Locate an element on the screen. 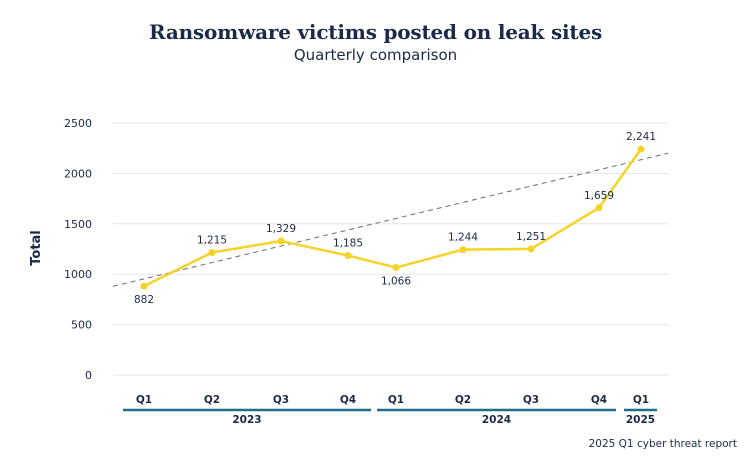  data-label: 1,329 is located at coordinates (281, 229).